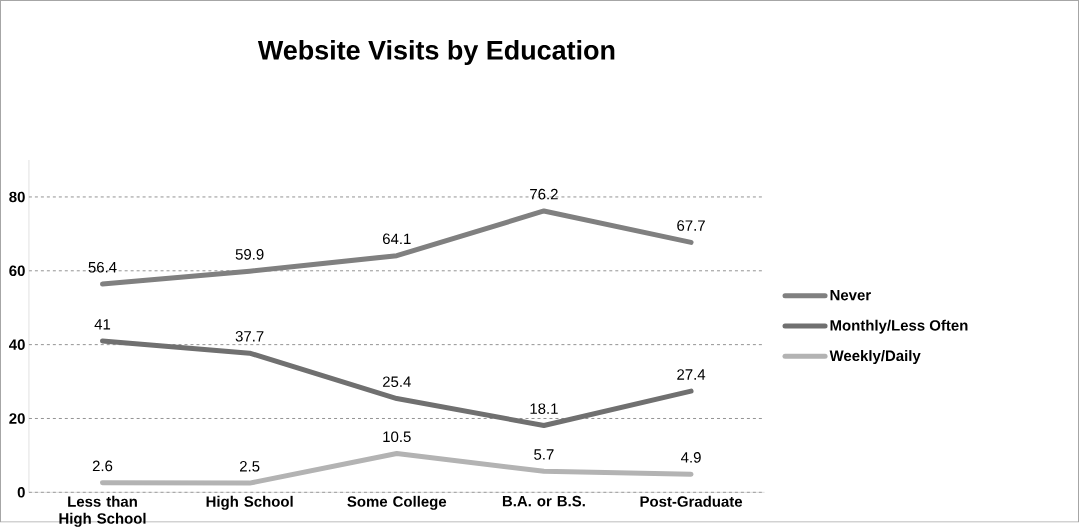 This screenshot has height=530, width=1079. Describe the element at coordinates (102, 324) in the screenshot. I see `data-label: 41` at that location.